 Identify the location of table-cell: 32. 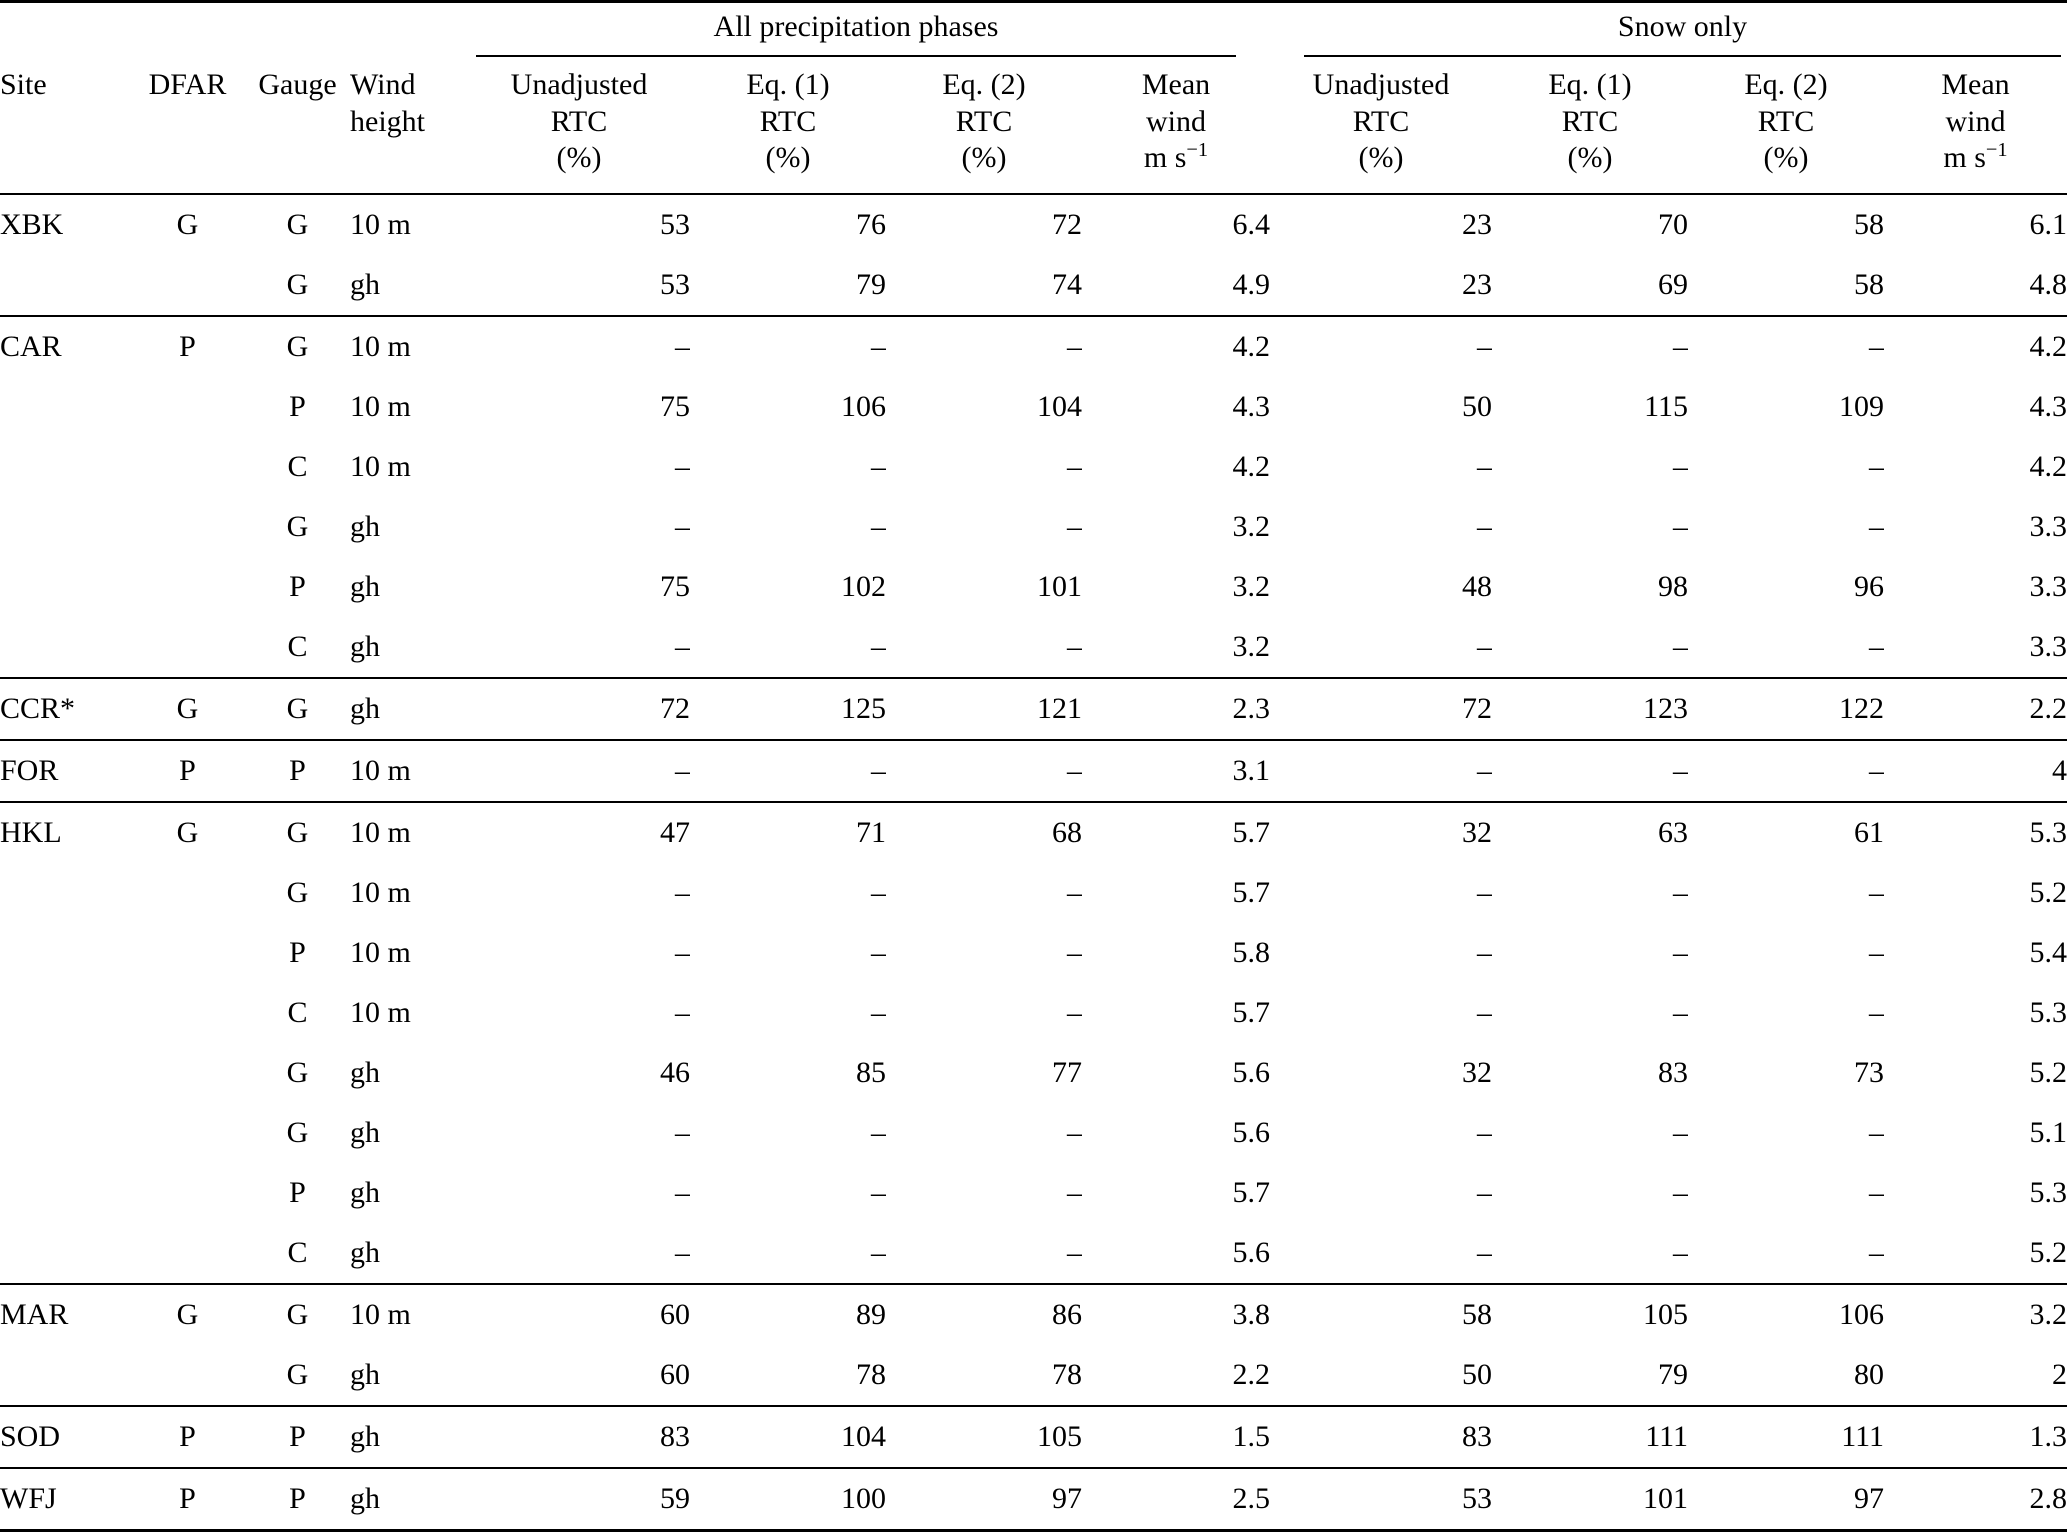
(1381, 831).